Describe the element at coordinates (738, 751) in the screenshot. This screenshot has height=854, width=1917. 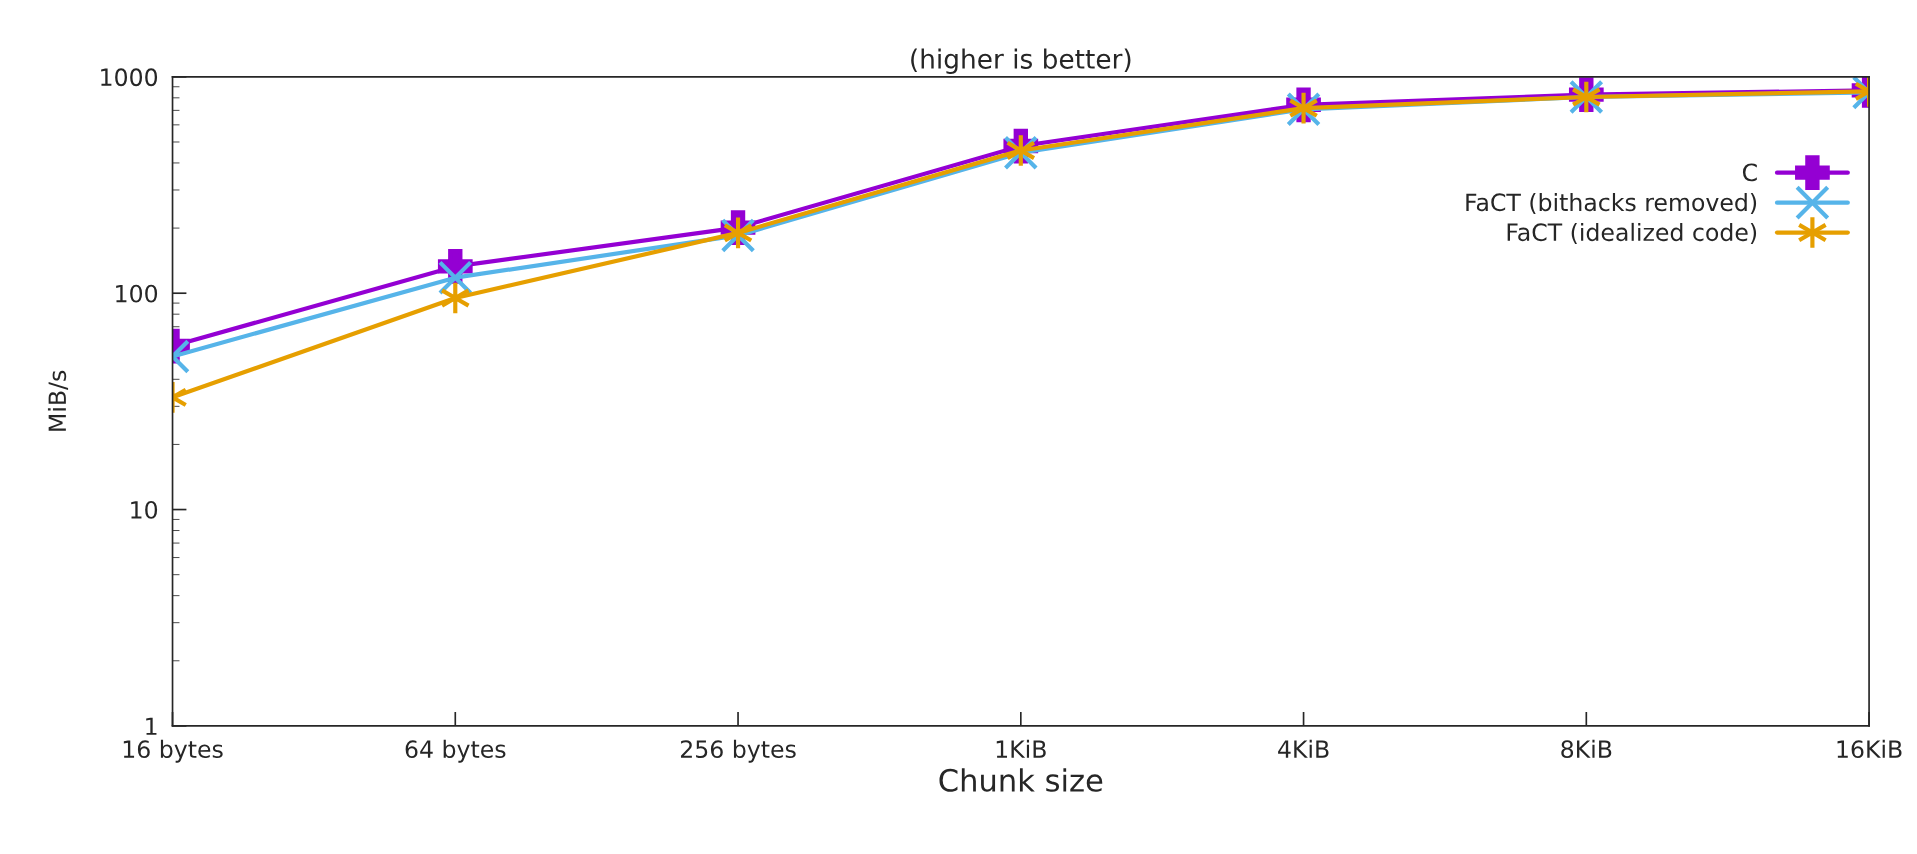
I see `x-tick-label: 256 bytes` at that location.